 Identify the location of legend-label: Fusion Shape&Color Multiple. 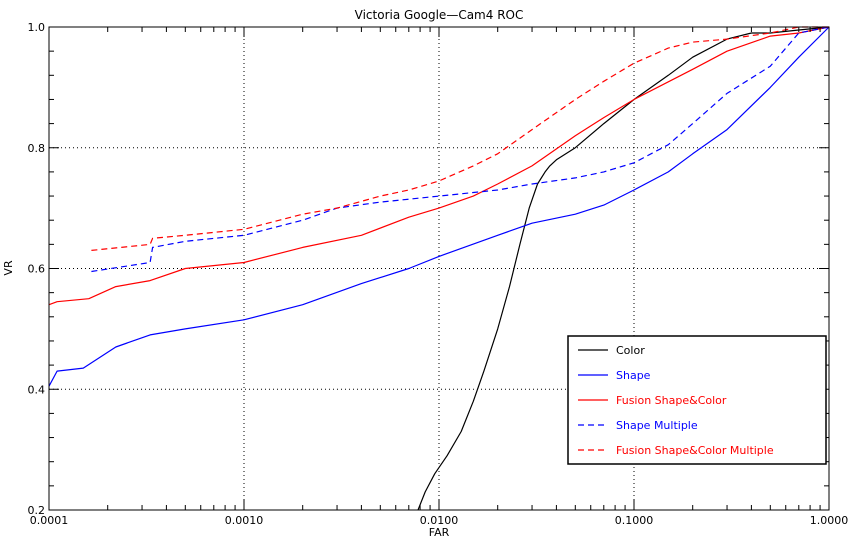
(695, 450).